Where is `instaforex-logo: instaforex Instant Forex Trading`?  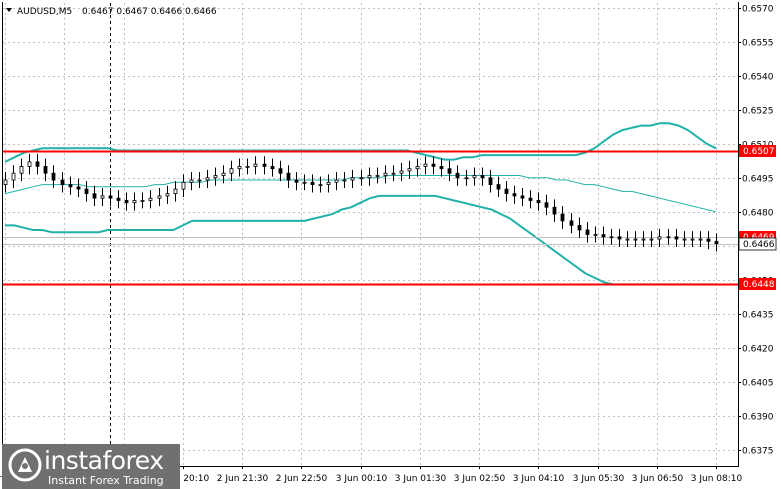
instaforex-logo: instaforex Instant Forex Trading is located at coordinates (91, 466).